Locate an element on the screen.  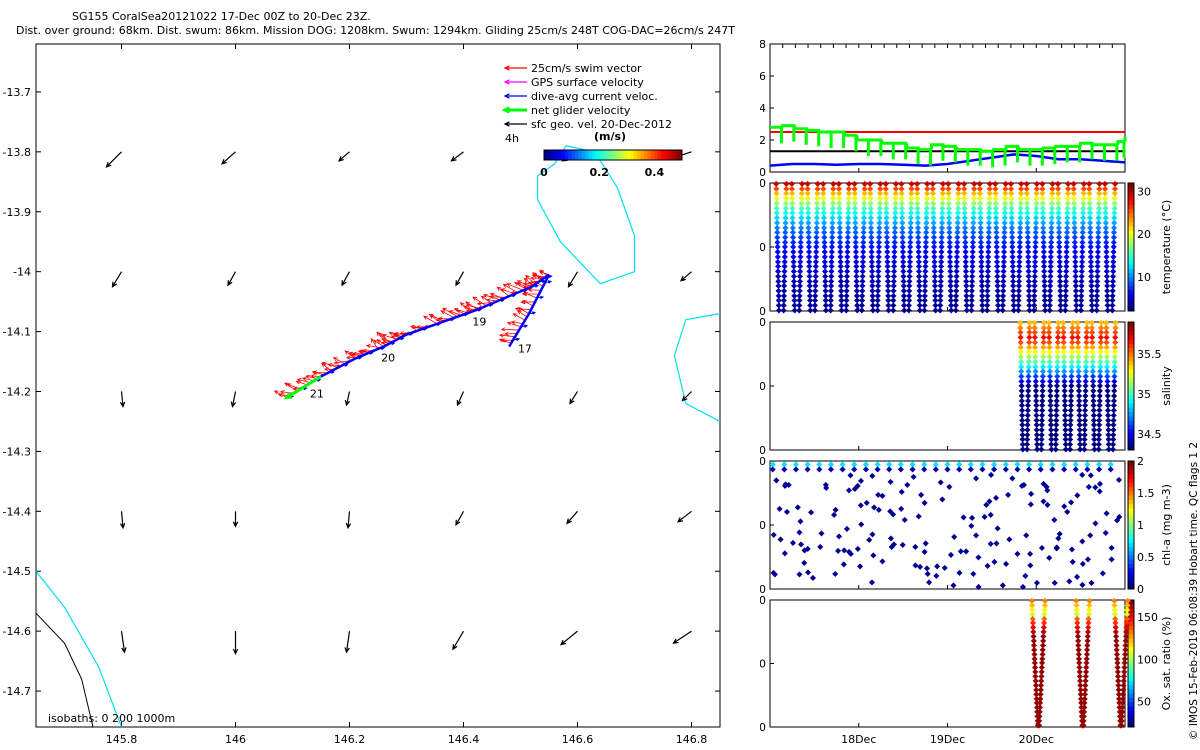
colorbar-label: salinity is located at coordinates (1166, 386).